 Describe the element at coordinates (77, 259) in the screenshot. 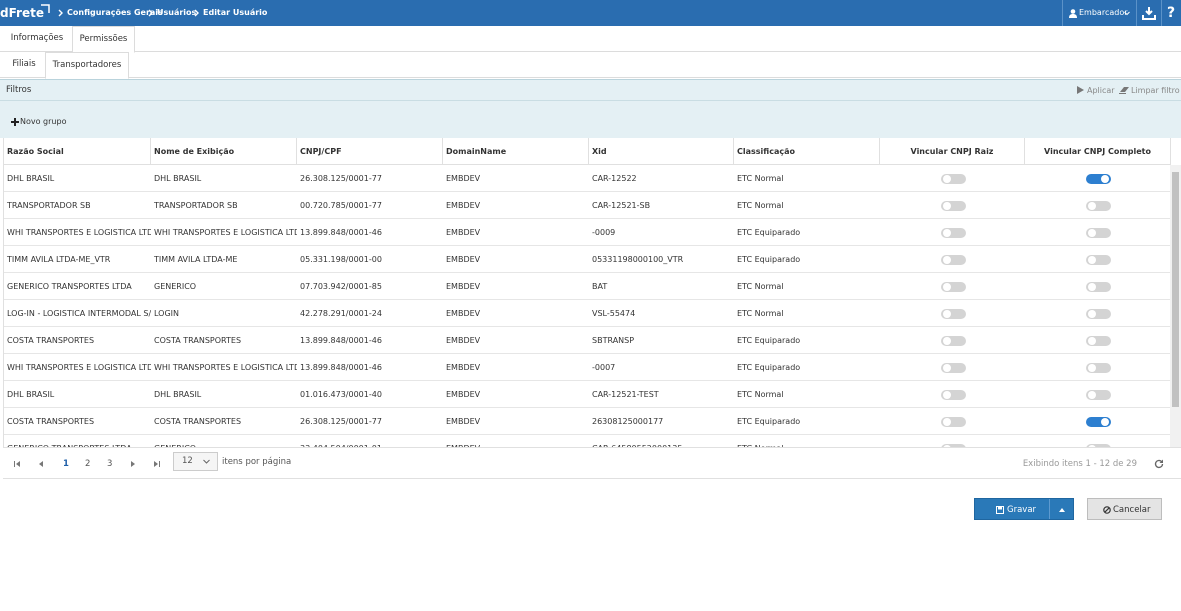

I see `cell: TIMM AVILA LTDA-ME_VTR` at that location.